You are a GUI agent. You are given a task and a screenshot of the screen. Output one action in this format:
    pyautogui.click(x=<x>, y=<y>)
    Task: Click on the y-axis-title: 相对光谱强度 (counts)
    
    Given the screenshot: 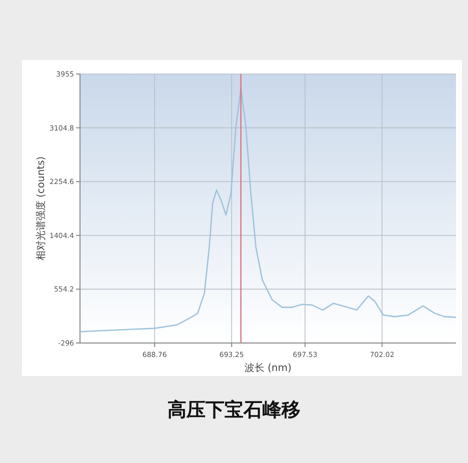 What is the action you would take?
    pyautogui.click(x=41, y=208)
    